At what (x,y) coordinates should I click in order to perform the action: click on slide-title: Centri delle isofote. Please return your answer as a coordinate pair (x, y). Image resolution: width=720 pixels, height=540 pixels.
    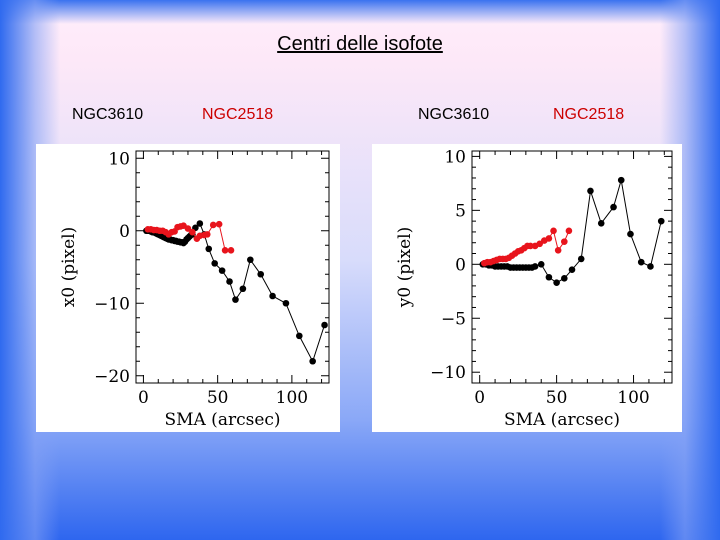
    Looking at the image, I should click on (360, 44).